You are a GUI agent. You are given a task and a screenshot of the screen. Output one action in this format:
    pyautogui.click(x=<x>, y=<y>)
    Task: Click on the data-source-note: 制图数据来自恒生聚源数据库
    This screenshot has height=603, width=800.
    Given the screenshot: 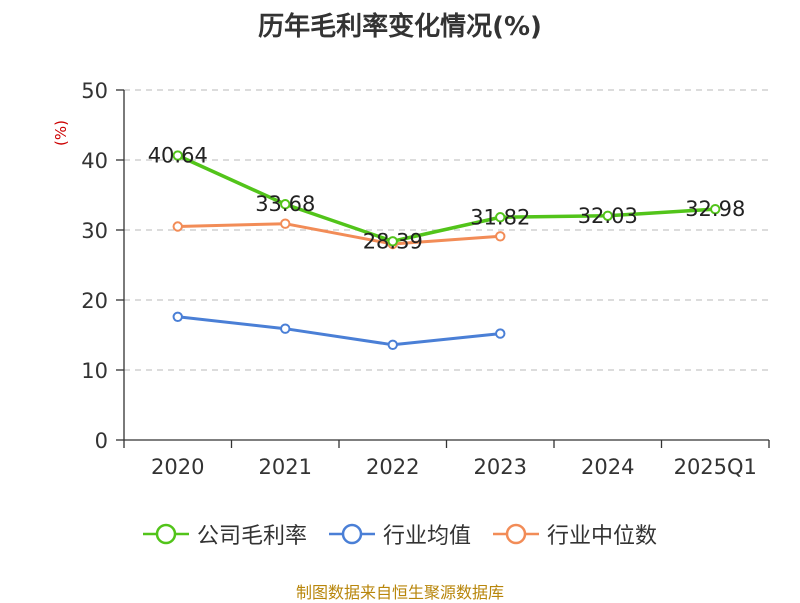 What is the action you would take?
    pyautogui.click(x=399, y=592)
    